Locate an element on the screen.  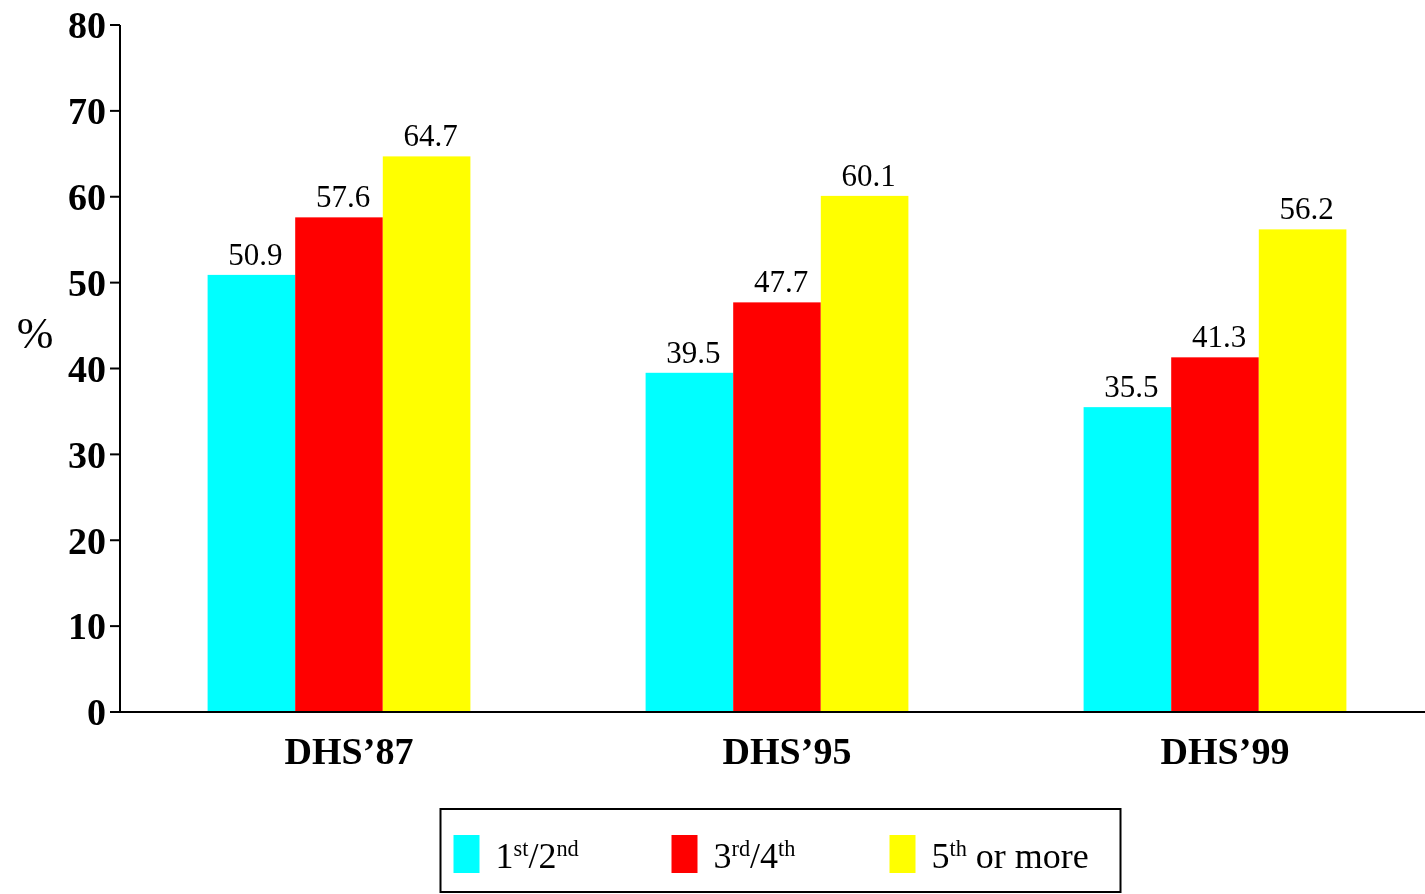
y-axis-title: % is located at coordinates (35, 333).